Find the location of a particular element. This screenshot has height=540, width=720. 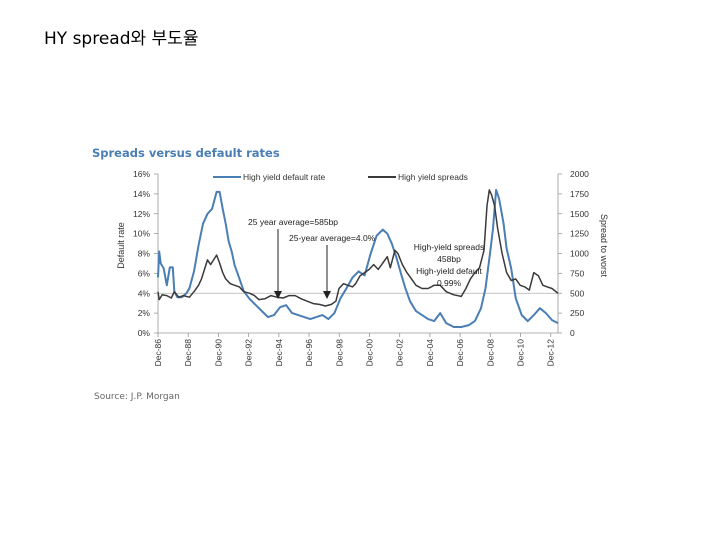

x-tick-label: Dec-00 is located at coordinates (369, 353).